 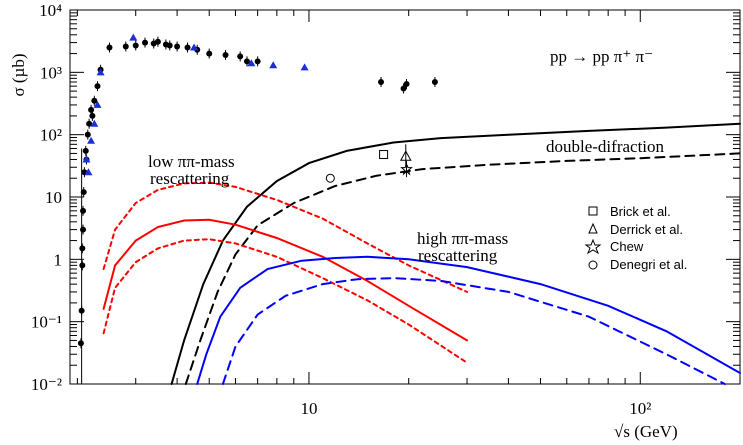 I want to click on y-tick-label: 1, so click(x=58, y=259).